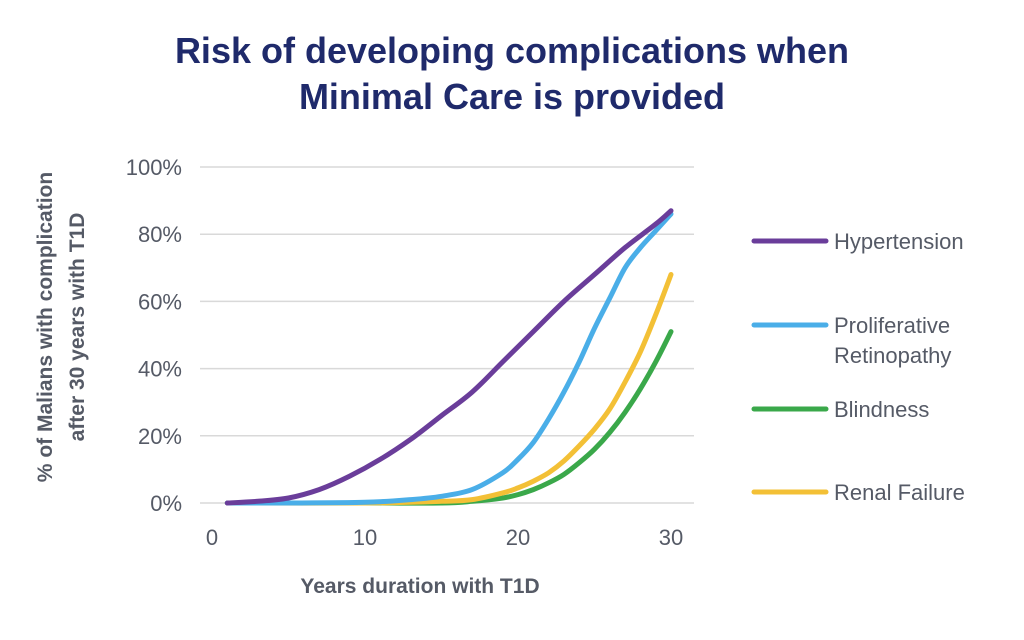  I want to click on y-tick-label: 60%, so click(160, 301).